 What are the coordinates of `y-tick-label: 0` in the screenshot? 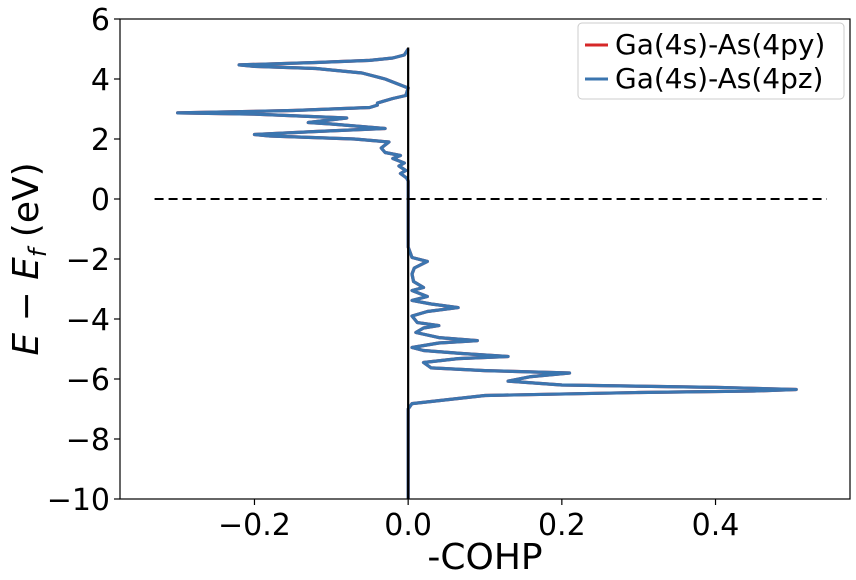 It's located at (100, 200).